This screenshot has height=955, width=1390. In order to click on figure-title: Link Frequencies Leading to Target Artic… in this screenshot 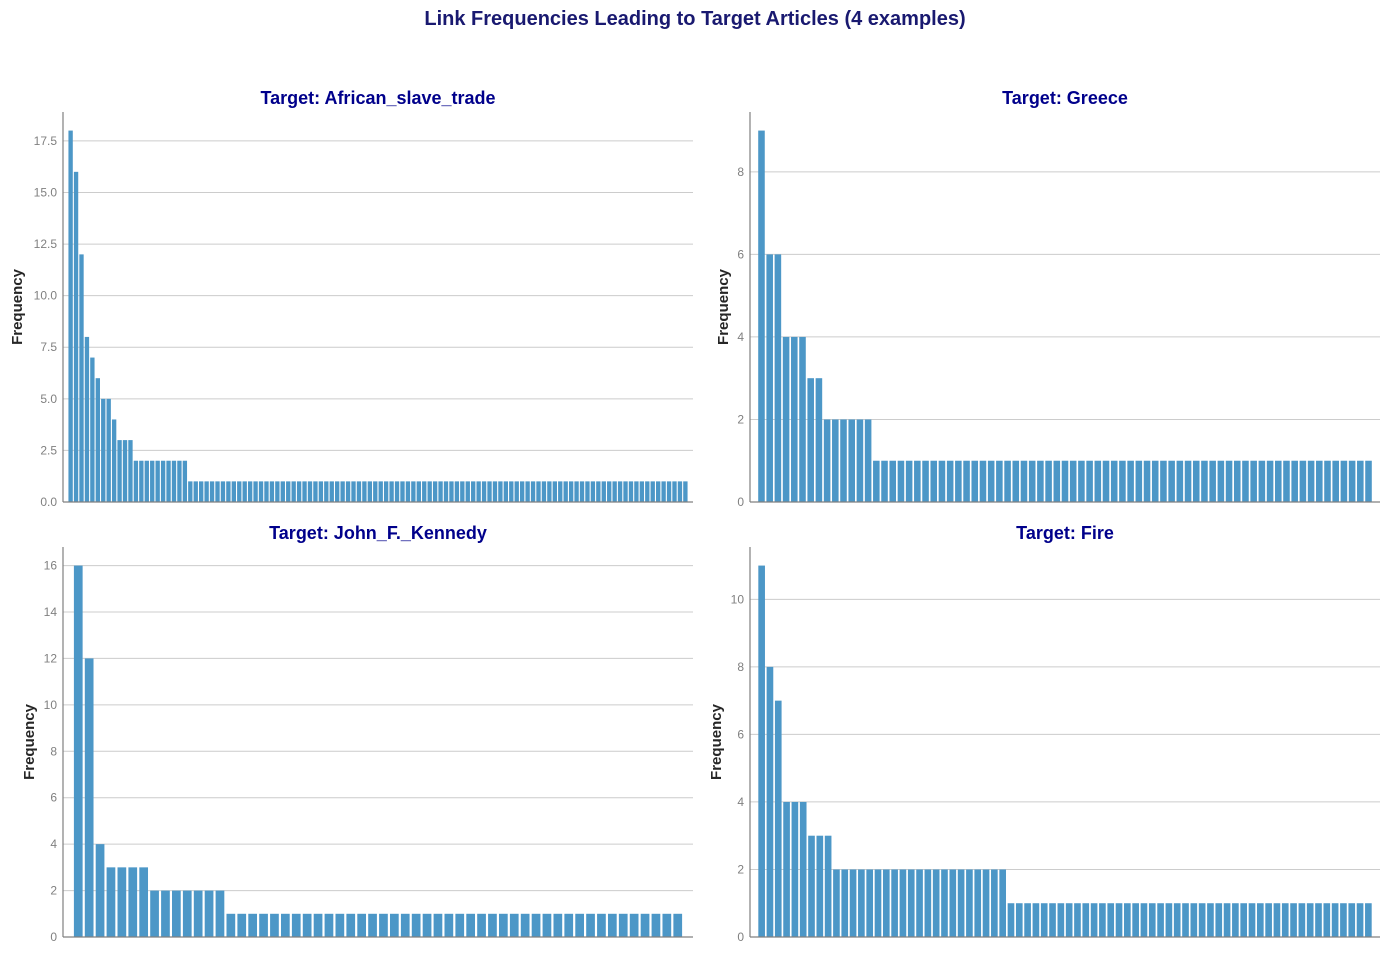, I will do `click(694, 19)`.